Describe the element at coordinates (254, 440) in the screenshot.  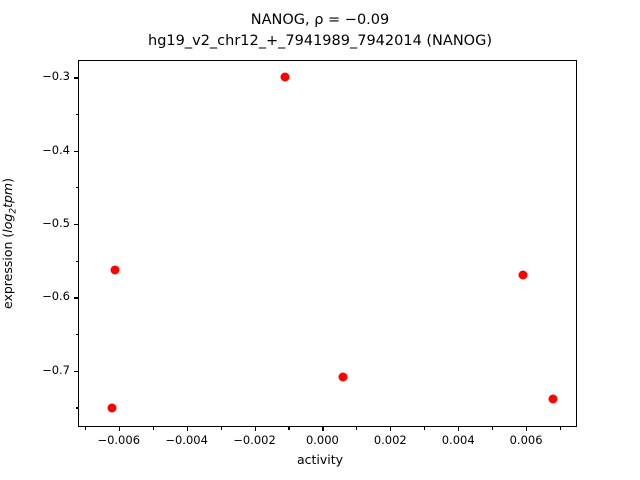
I see `x-tick-label: −0.002` at that location.